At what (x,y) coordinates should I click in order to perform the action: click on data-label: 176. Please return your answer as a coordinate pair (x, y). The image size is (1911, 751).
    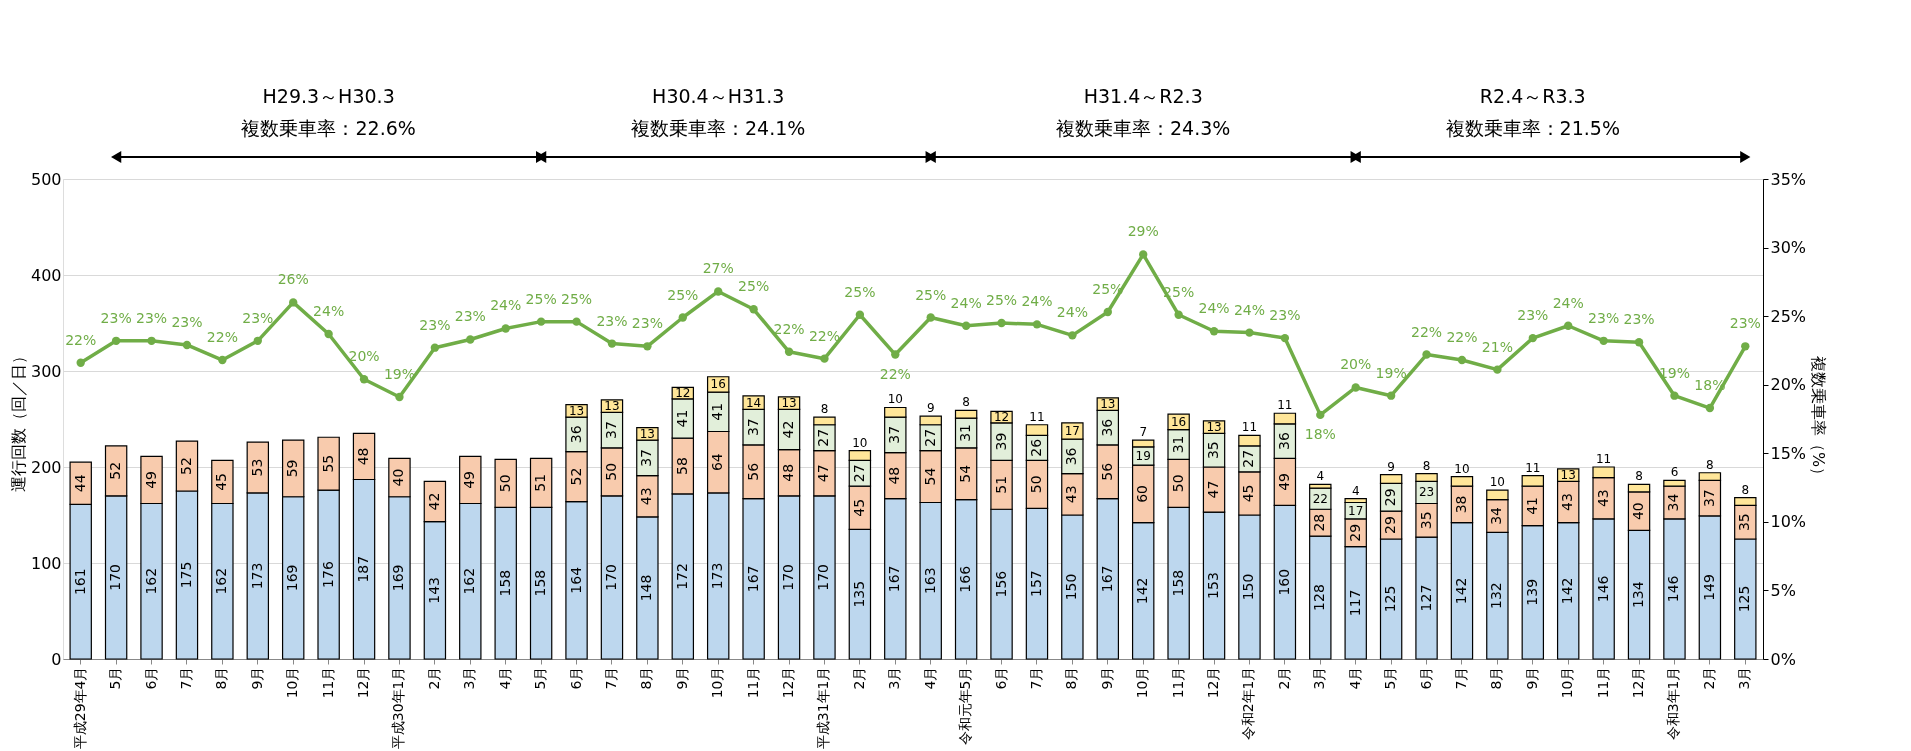
    Looking at the image, I should click on (327, 574).